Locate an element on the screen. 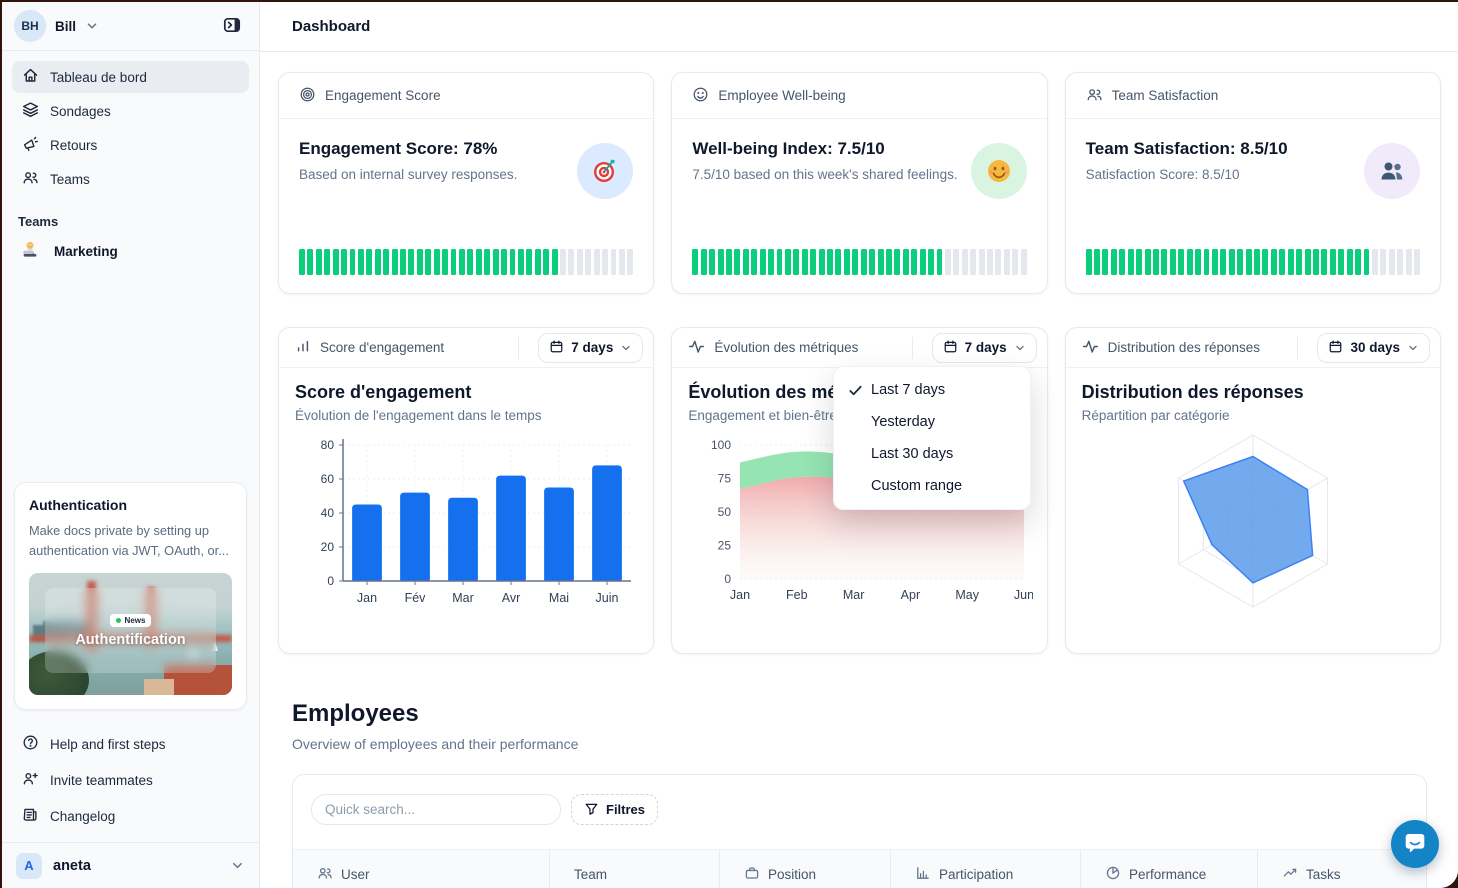 The height and width of the screenshot is (888, 1458). svg-text: 60 is located at coordinates (328, 479).